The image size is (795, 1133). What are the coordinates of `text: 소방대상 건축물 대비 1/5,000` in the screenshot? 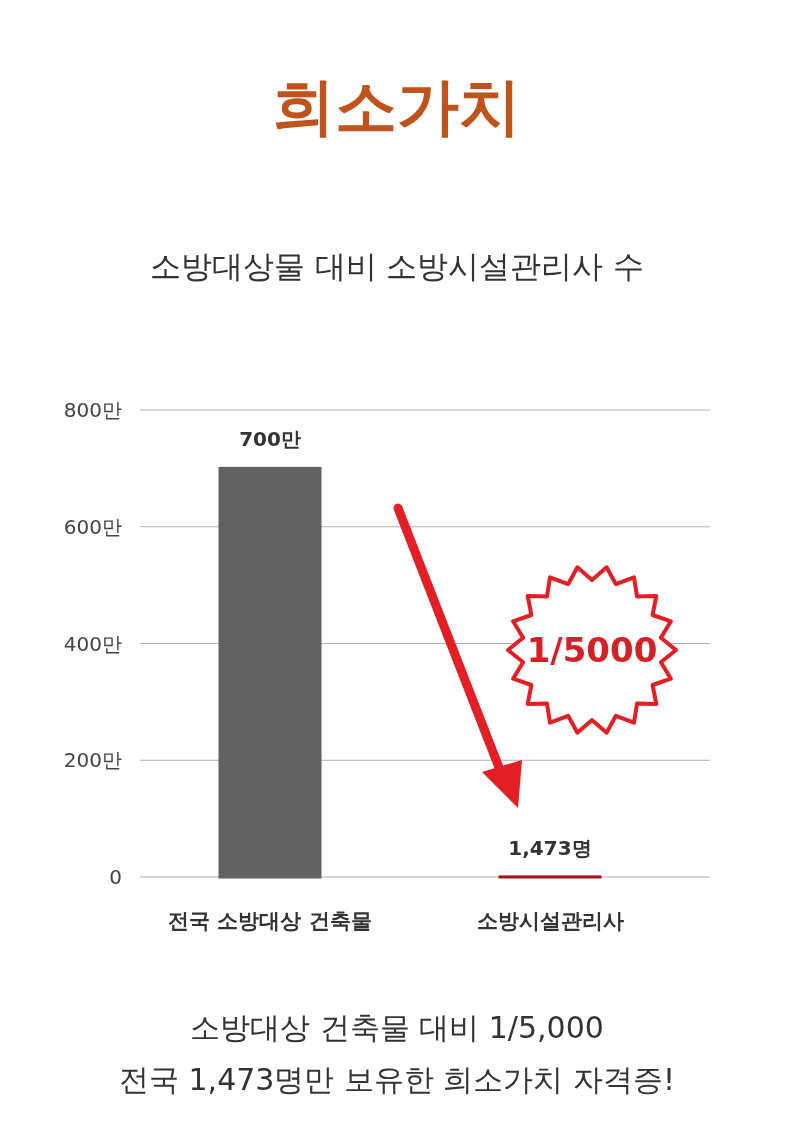 It's located at (397, 1027).